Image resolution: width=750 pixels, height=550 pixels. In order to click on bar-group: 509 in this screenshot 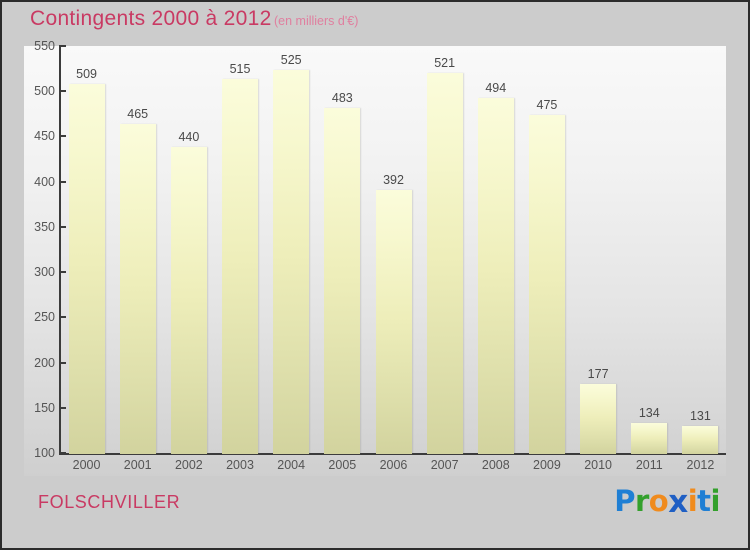, I will do `click(86, 250)`.